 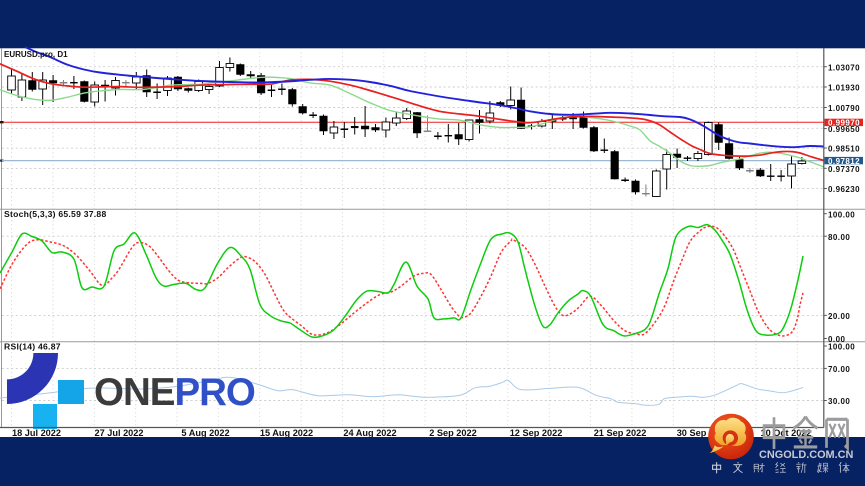 What do you see at coordinates (536, 433) in the screenshot?
I see `svg-text: 12 Sep 2022` at bounding box center [536, 433].